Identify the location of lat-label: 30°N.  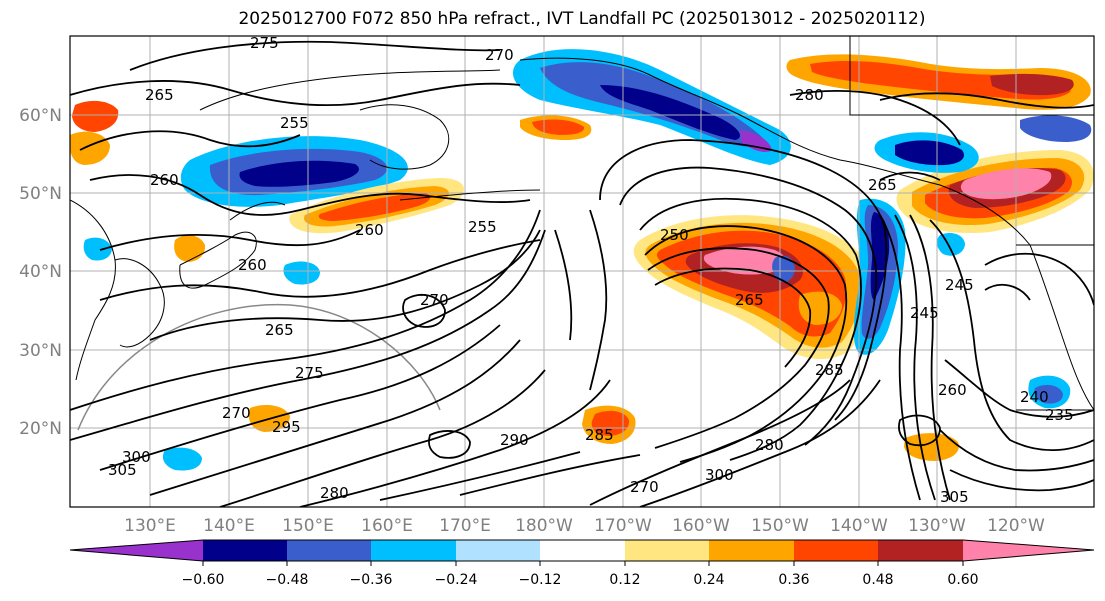
(40, 351).